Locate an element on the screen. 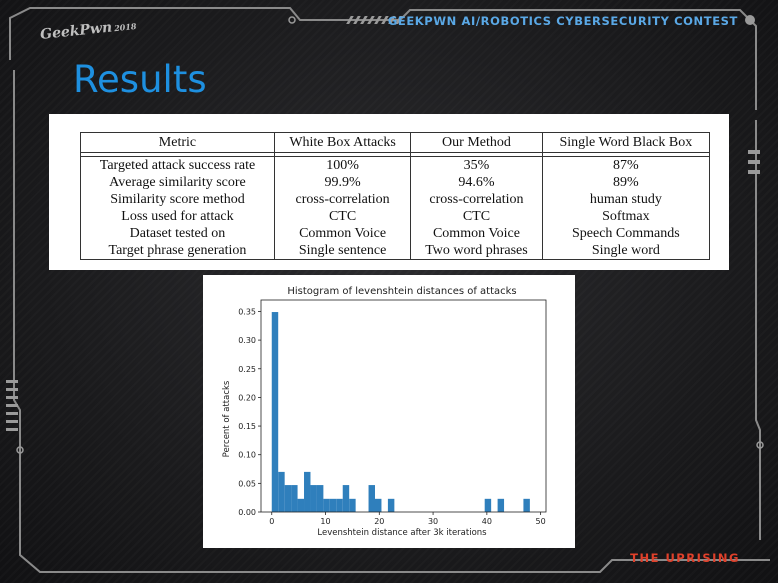  frame-bottom is located at coordinates (485, 566).